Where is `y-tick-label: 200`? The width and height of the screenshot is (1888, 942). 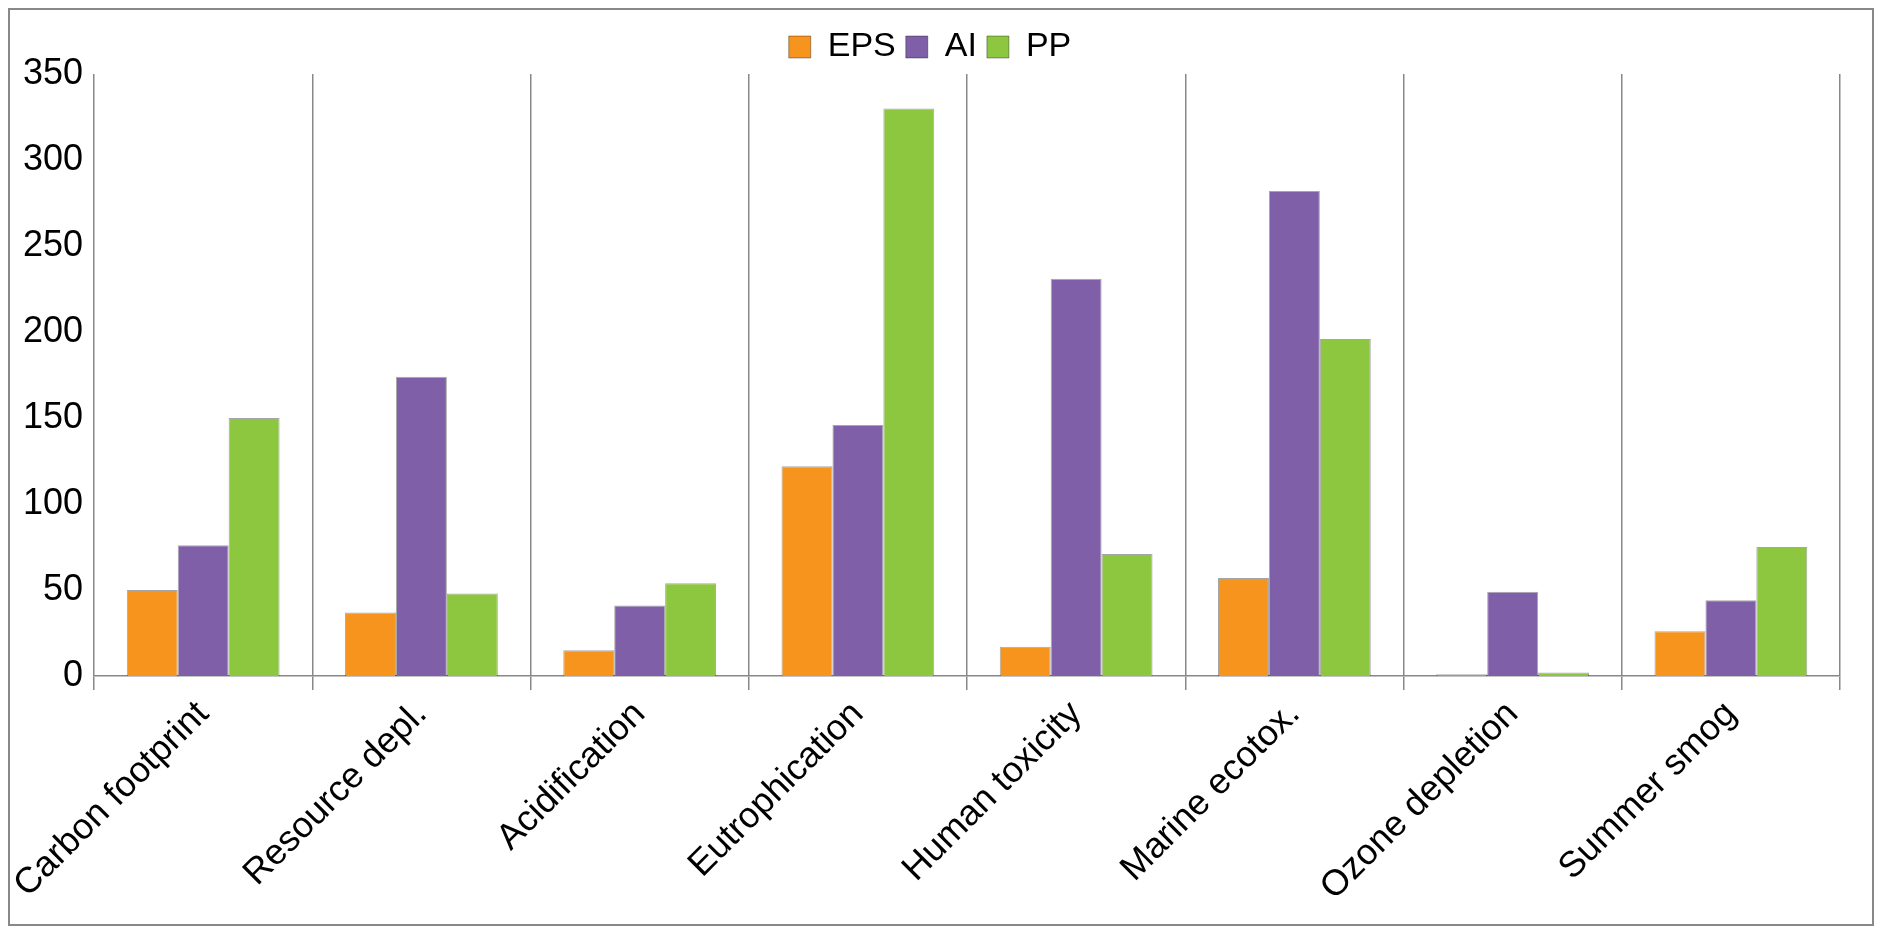 y-tick-label: 200 is located at coordinates (53, 329).